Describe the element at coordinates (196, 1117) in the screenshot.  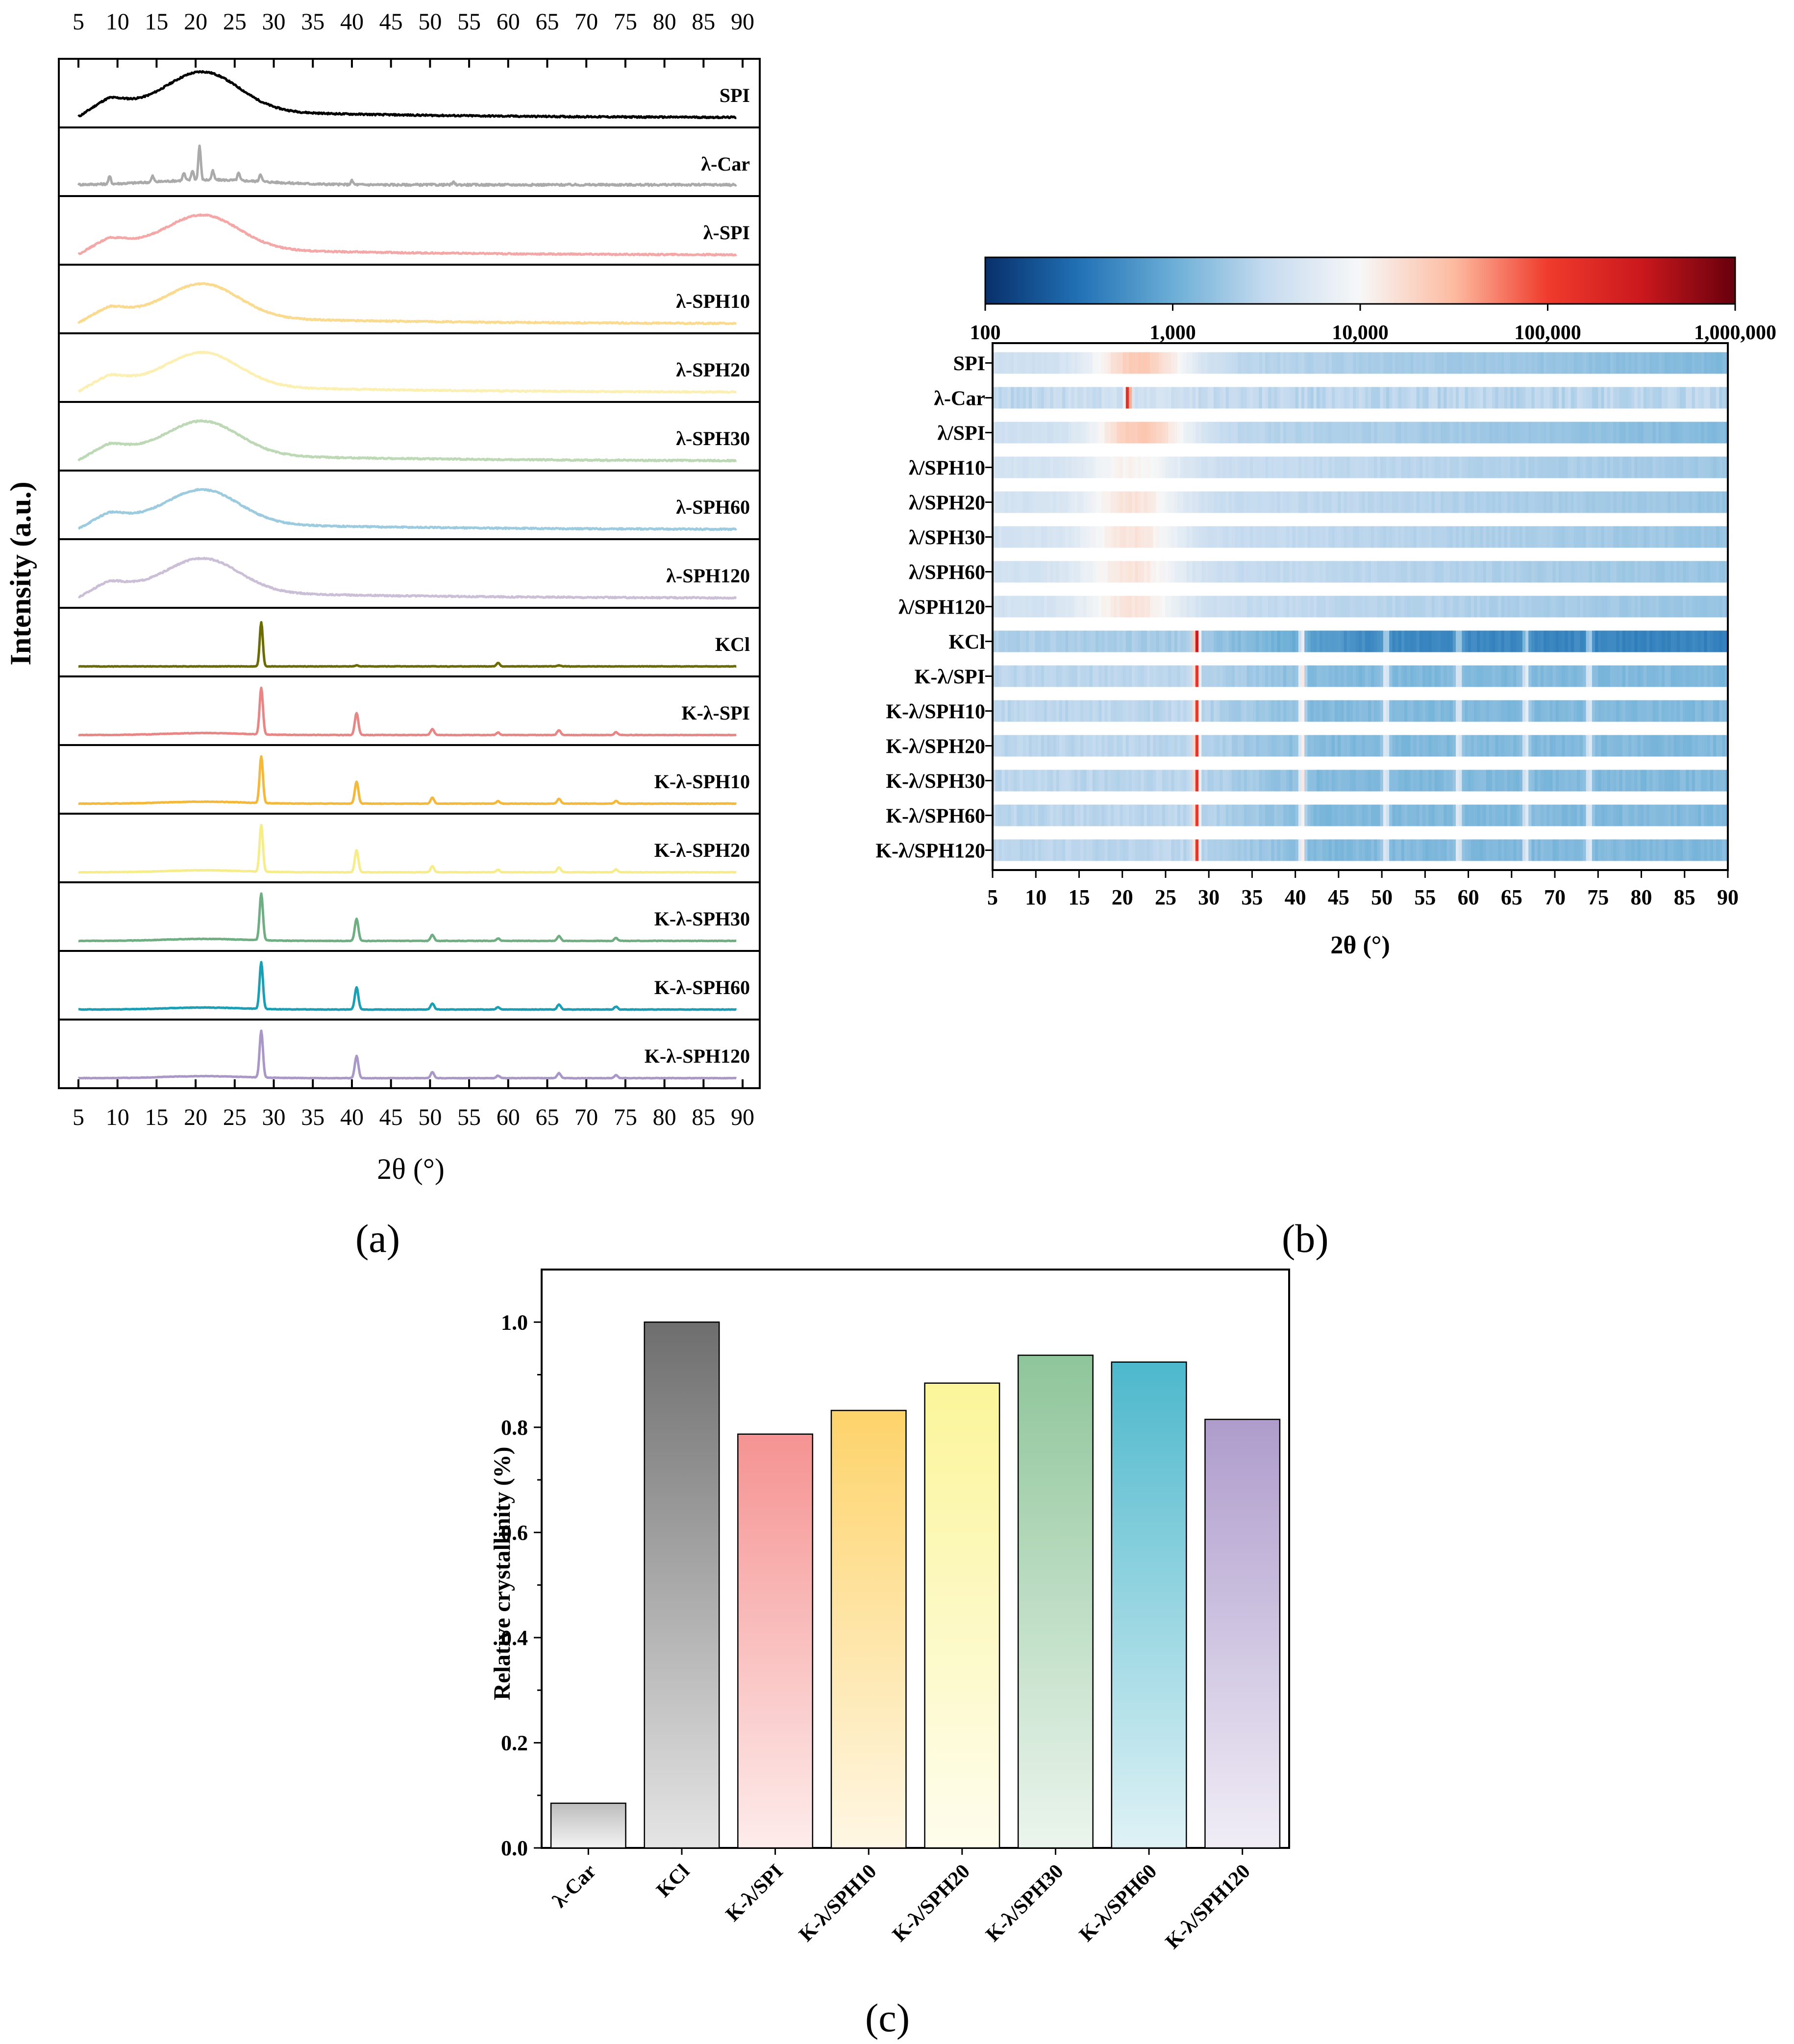
I see `bottom-tick-label: 20` at that location.